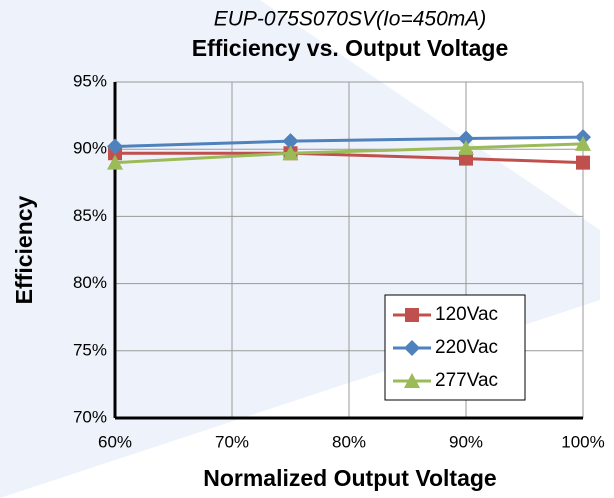  Describe the element at coordinates (90, 80) in the screenshot. I see `y-tick-label: 95%` at that location.